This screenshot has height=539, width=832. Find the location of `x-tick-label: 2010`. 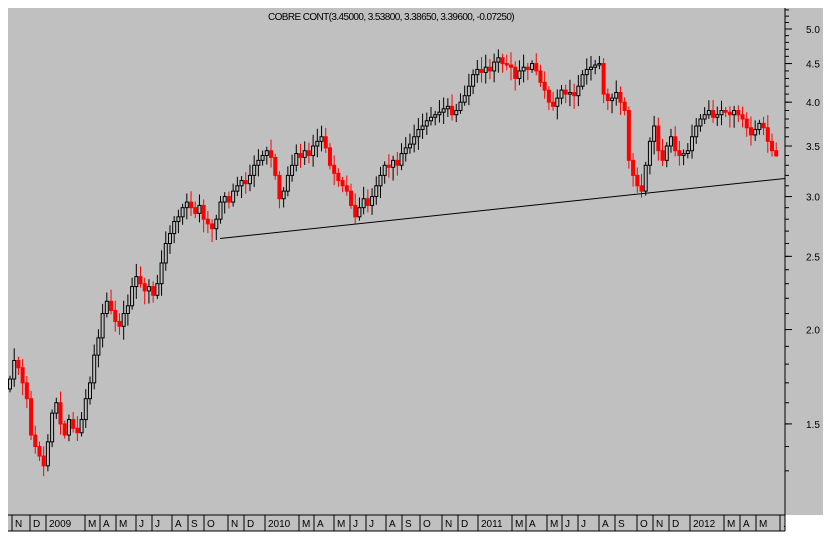

x-tick-label: 2010 is located at coordinates (279, 524).